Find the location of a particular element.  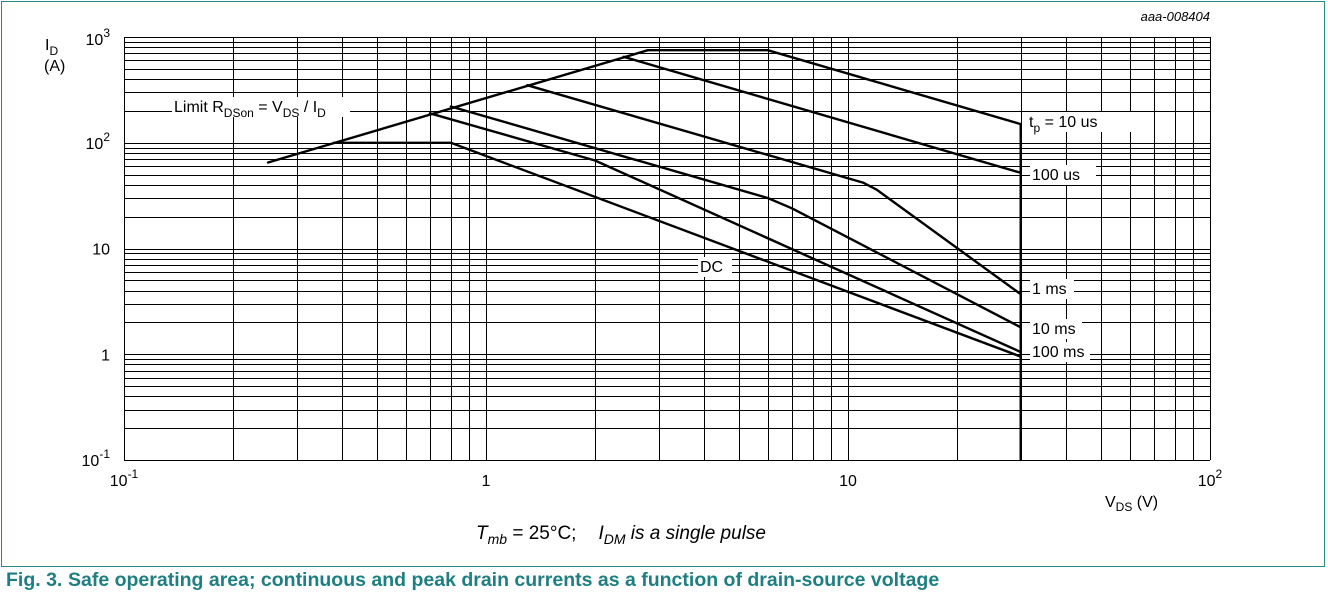

label-100us: 100 us is located at coordinates (1063, 175).